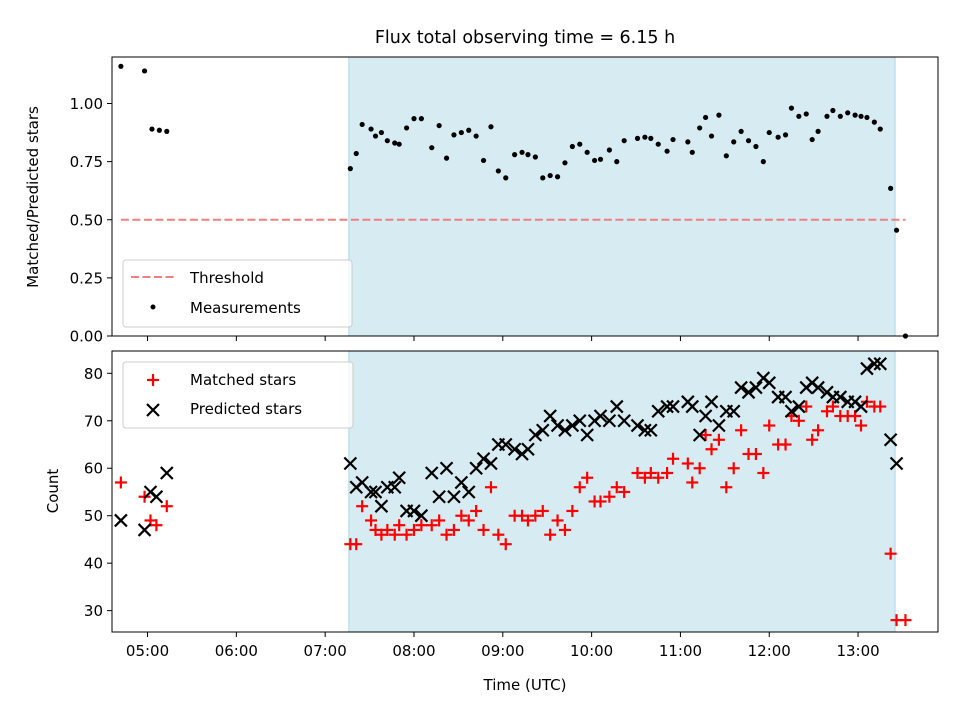  I want to click on legend-matched-swatch, so click(153, 380).